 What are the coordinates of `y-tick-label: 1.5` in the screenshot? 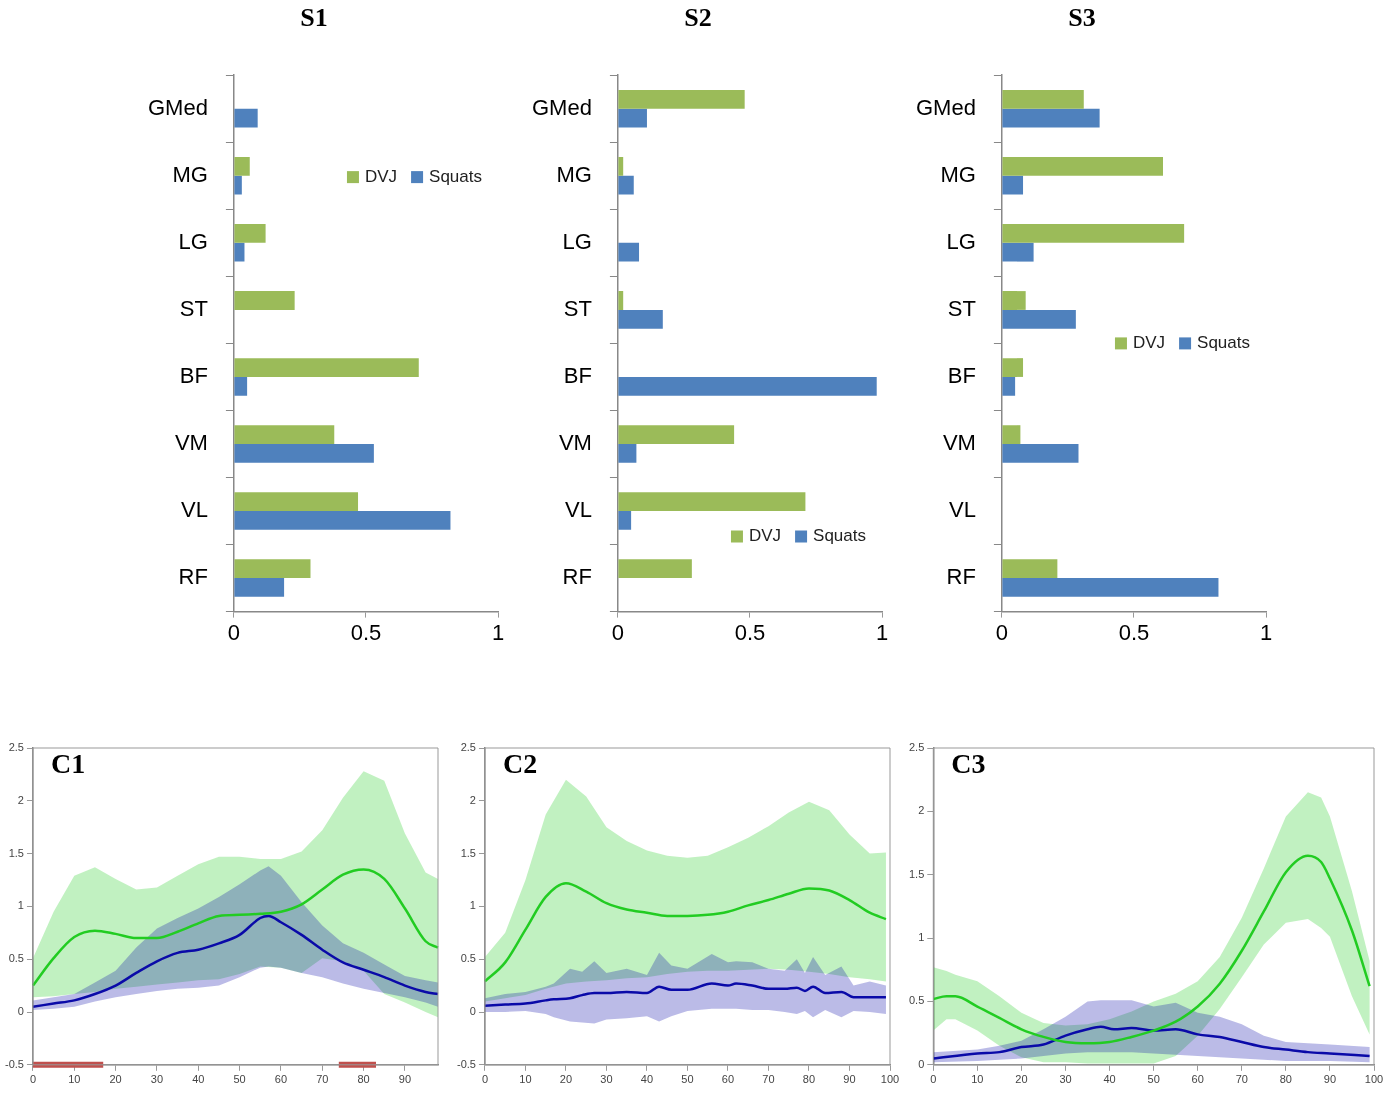 It's located at (468, 852).